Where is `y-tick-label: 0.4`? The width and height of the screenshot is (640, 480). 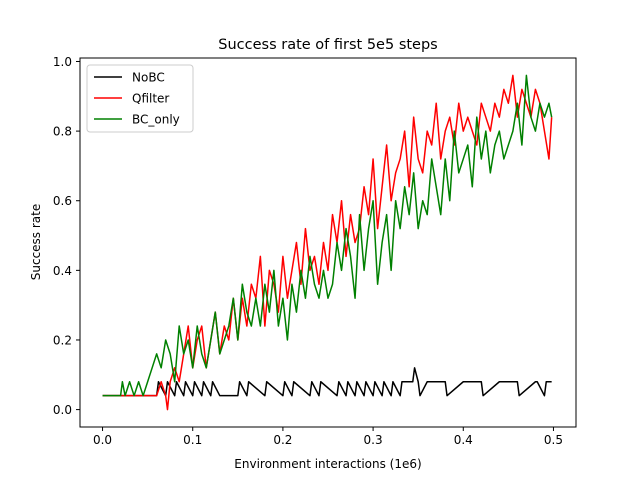
y-tick-label: 0.4 is located at coordinates (62, 271).